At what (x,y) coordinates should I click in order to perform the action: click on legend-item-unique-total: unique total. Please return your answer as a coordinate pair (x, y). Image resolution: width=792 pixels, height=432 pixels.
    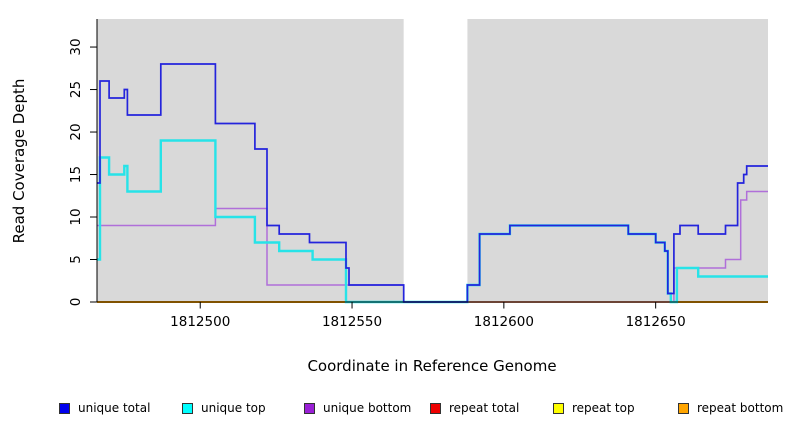
    Looking at the image, I should click on (104, 408).